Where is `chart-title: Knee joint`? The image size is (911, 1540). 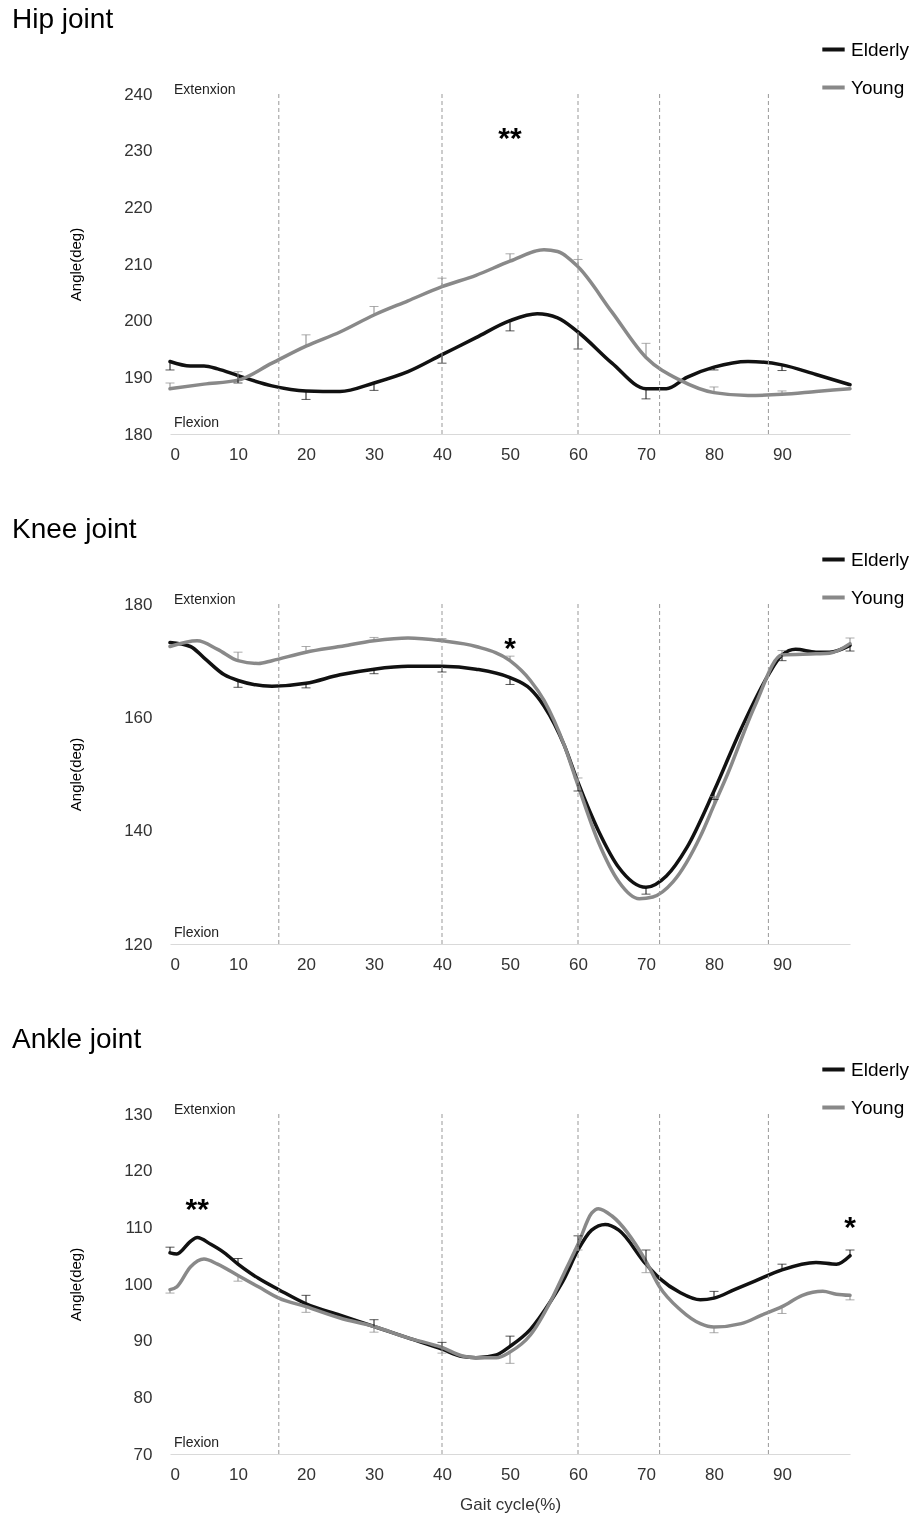 chart-title: Knee joint is located at coordinates (74, 528).